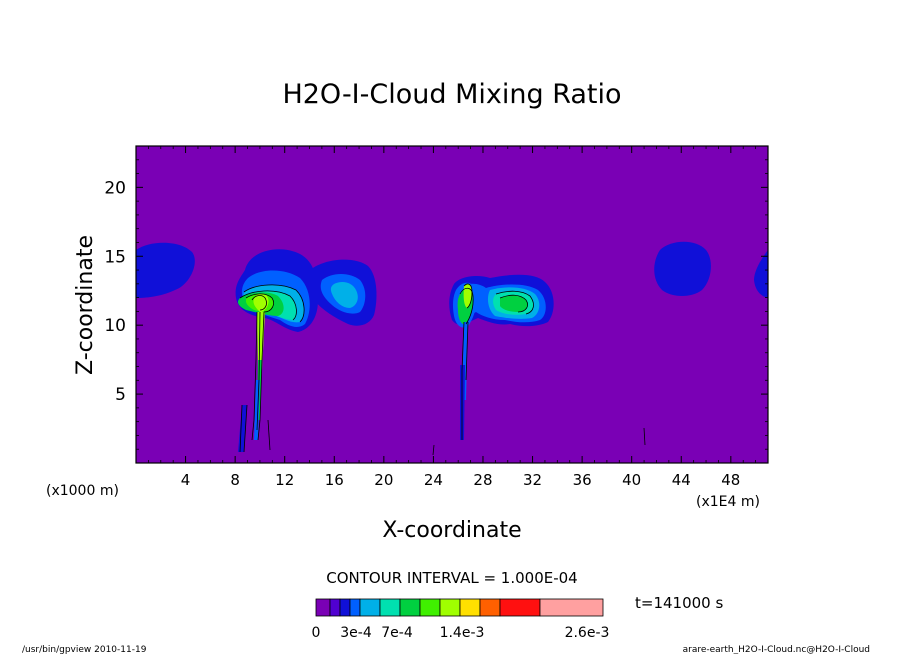  I want to click on x-tick-label-11: 48, so click(730, 480).